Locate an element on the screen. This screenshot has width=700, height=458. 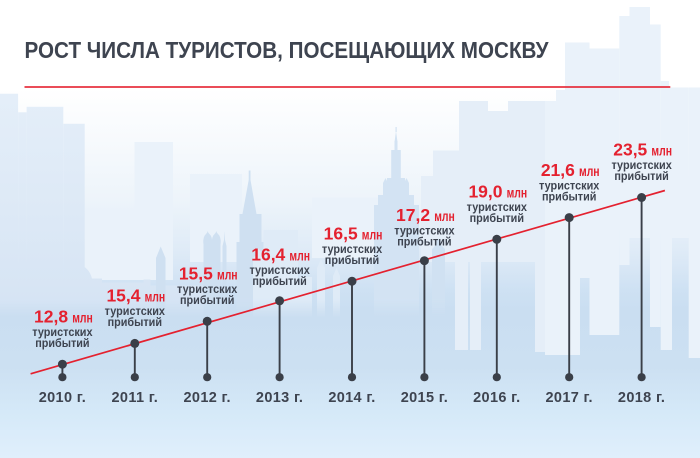
svg-text: 2013 г. is located at coordinates (279, 398).